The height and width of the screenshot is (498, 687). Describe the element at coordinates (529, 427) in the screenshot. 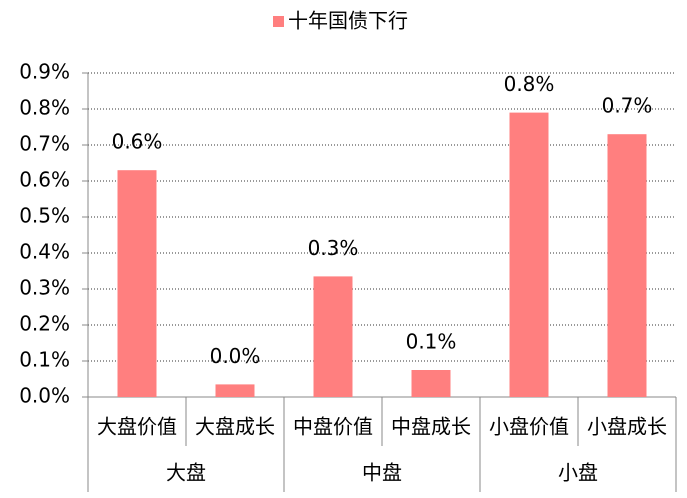

I see `x-tick-label: 小盘价值` at that location.